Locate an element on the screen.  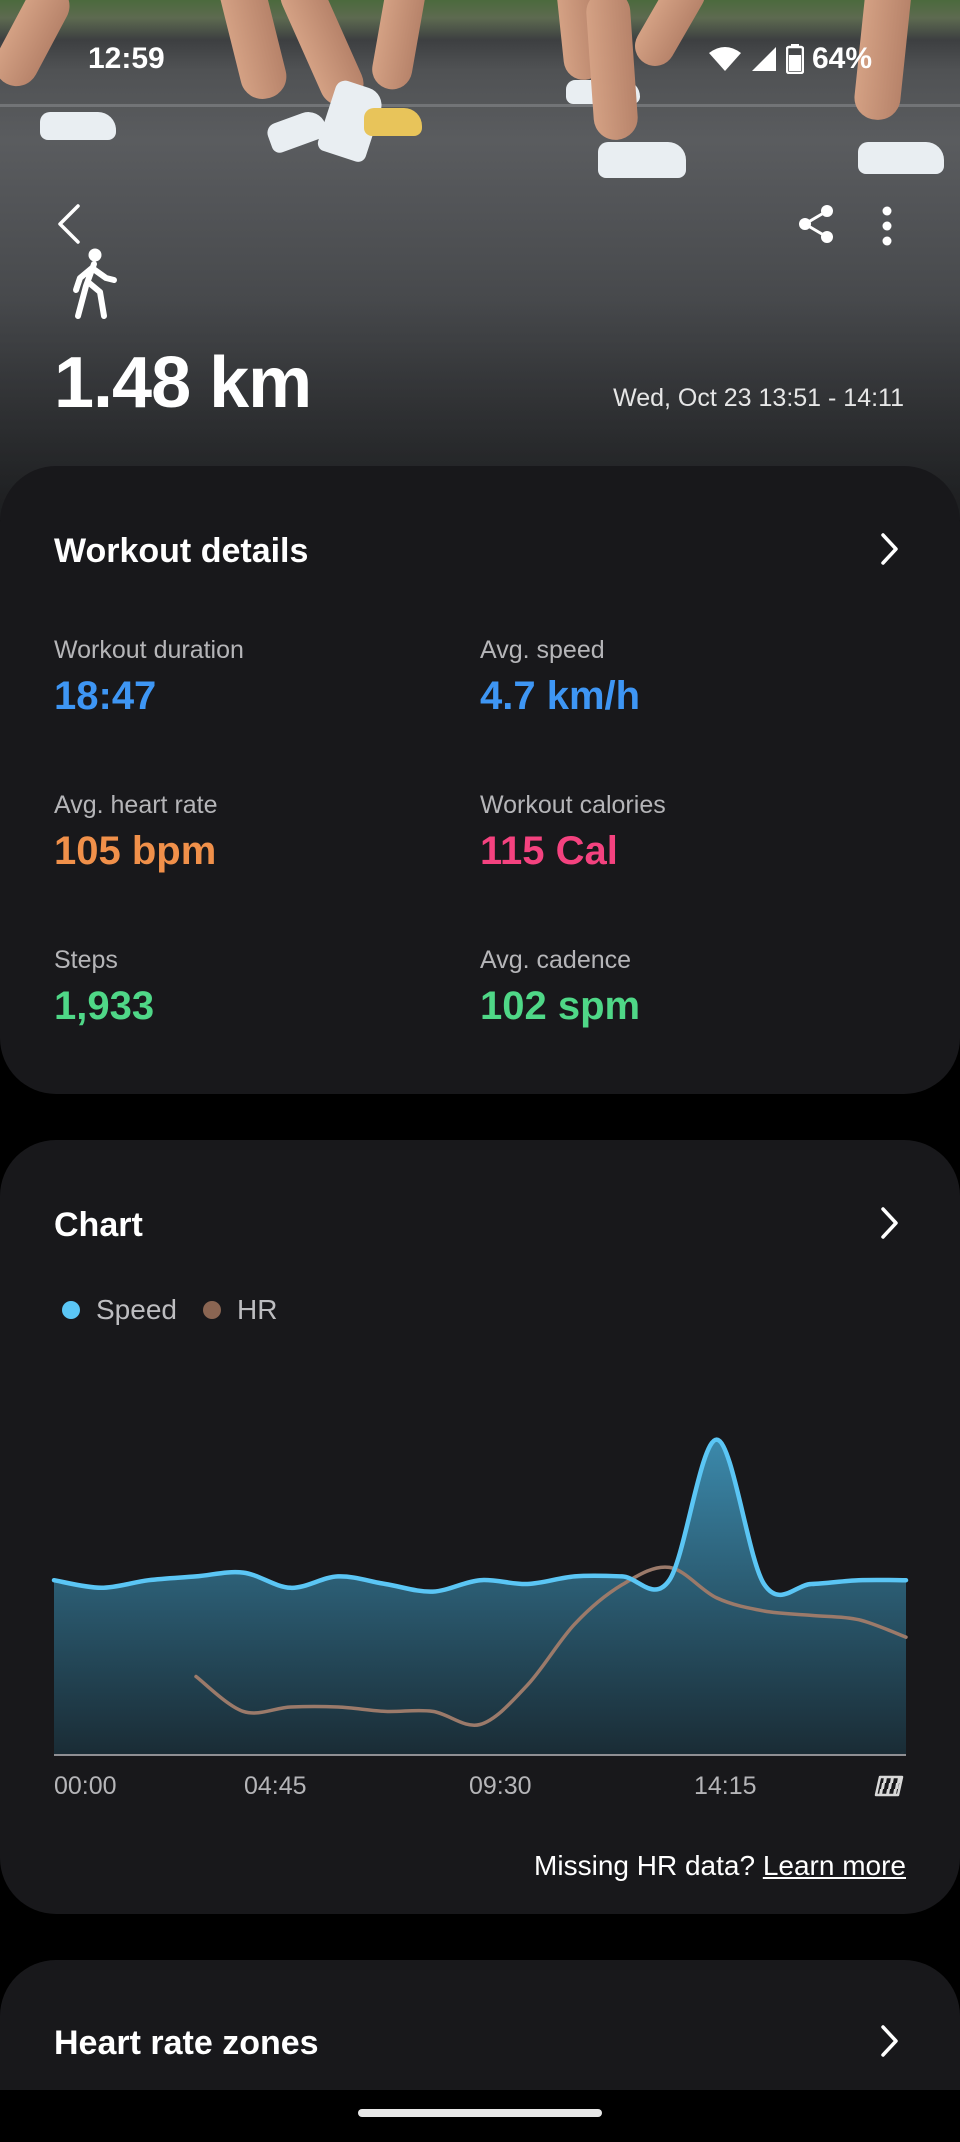
metric-value-steps: 1,933 is located at coordinates (104, 1006).